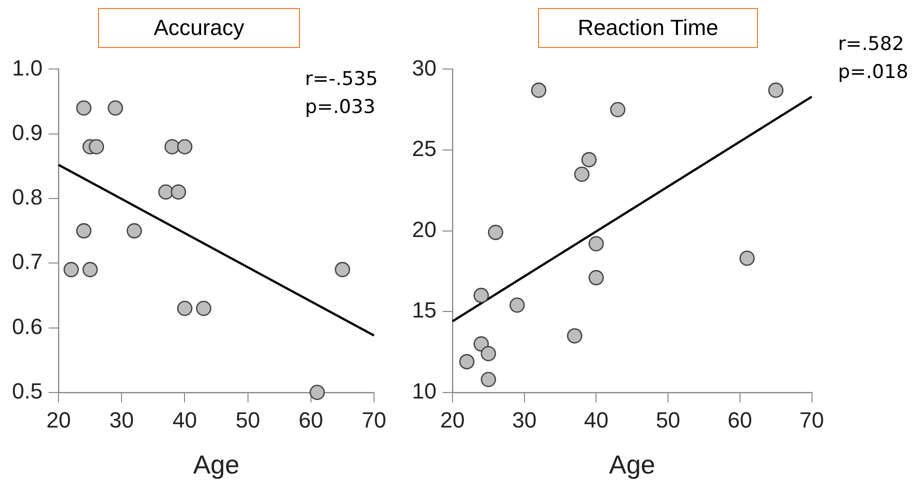 The image size is (918, 488). I want to click on y-tick-label: 15, so click(424, 310).